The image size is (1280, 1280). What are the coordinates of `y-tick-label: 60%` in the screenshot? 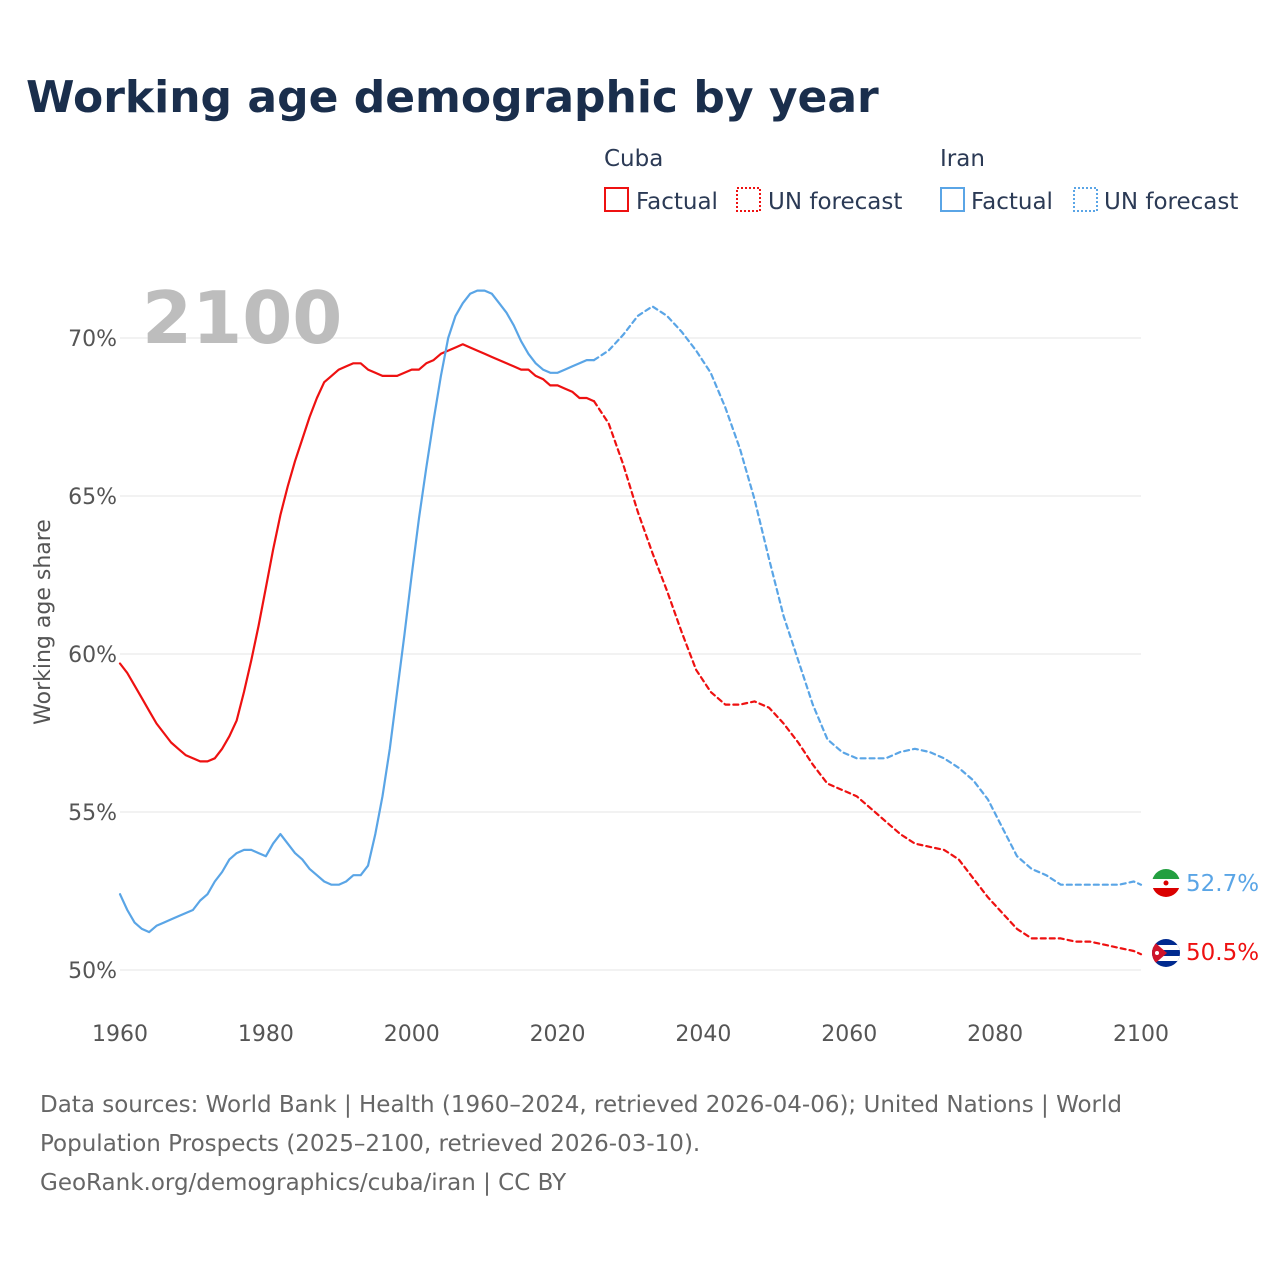 It's located at (92, 655).